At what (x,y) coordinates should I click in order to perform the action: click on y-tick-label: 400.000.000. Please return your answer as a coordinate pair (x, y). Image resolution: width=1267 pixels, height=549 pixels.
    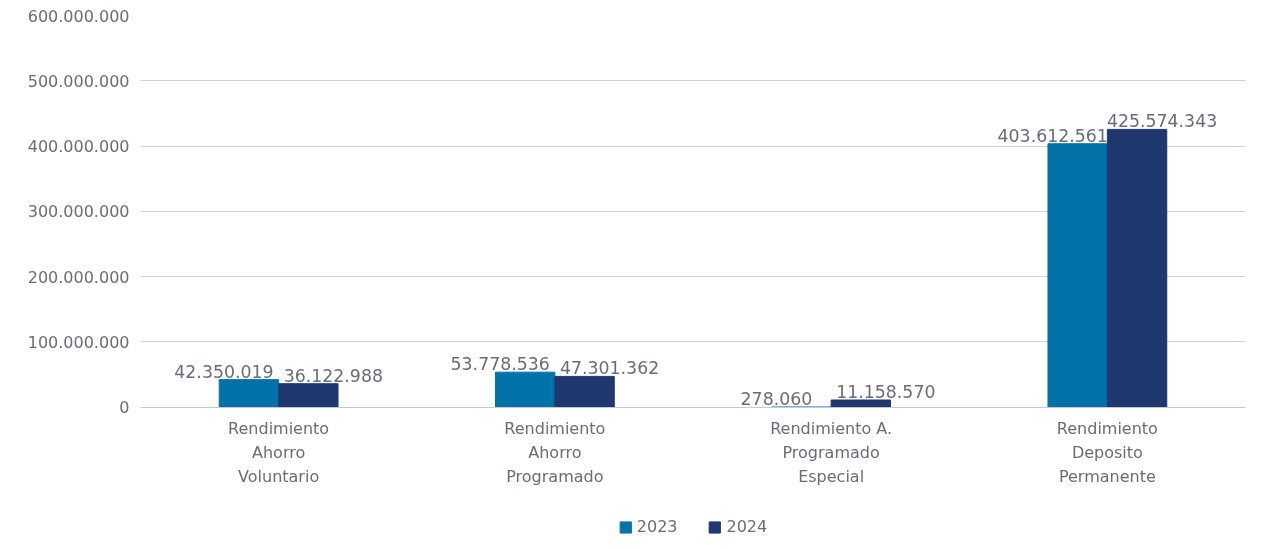
    Looking at the image, I should click on (78, 147).